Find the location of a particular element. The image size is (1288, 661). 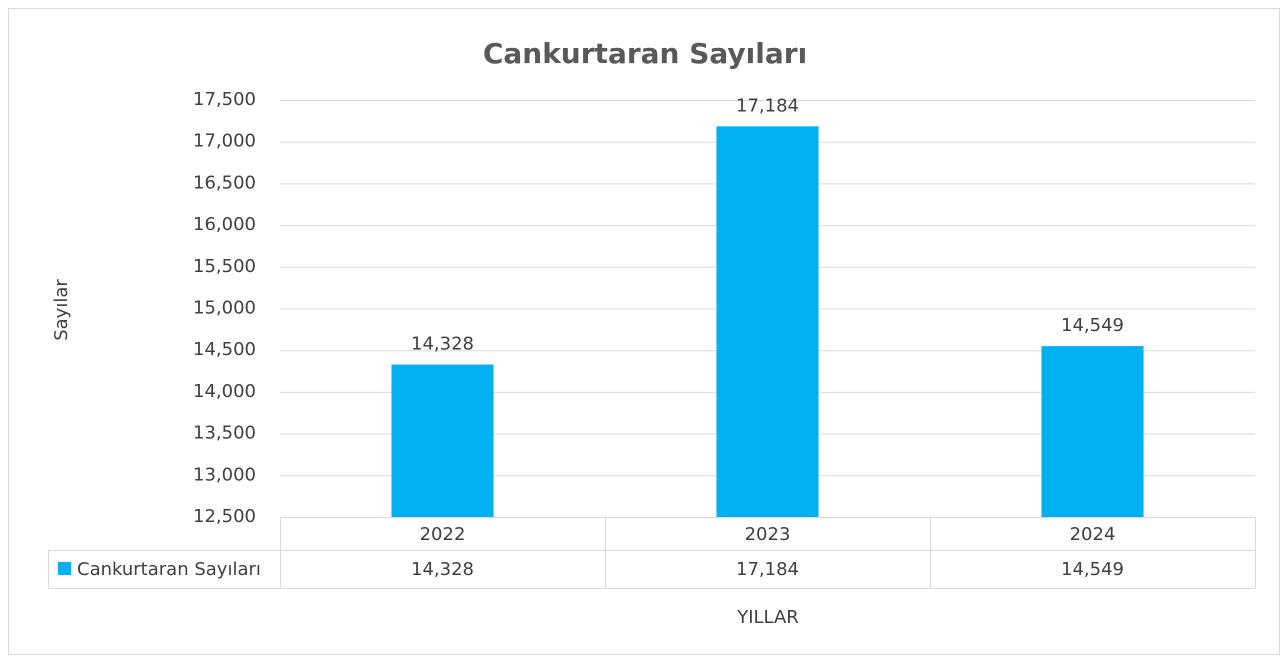

y-tick-label: 12,500 is located at coordinates (224, 516).